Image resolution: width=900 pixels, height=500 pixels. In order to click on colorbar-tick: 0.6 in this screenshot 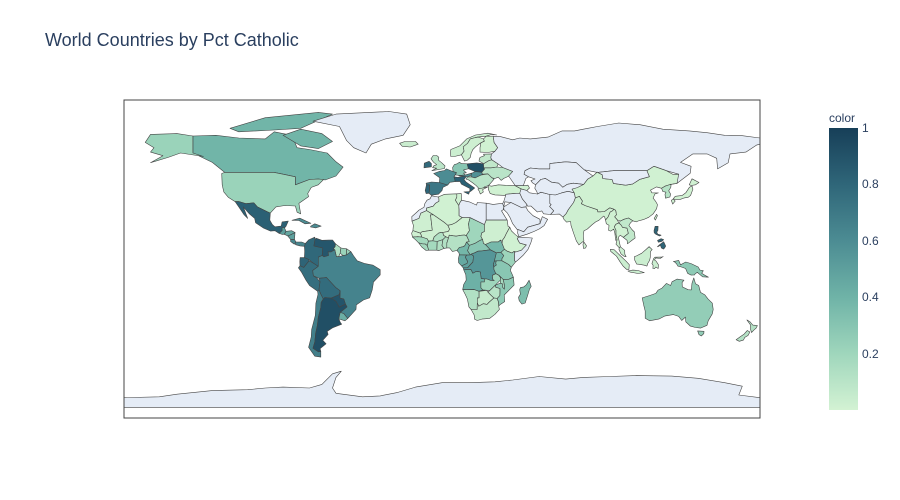, I will do `click(870, 240)`.